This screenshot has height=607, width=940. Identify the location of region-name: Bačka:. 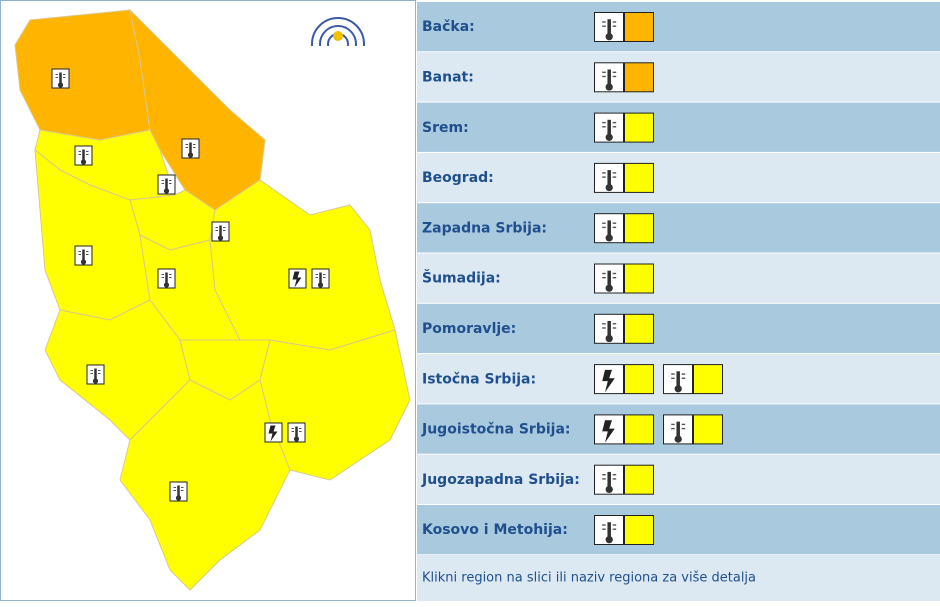
(448, 27).